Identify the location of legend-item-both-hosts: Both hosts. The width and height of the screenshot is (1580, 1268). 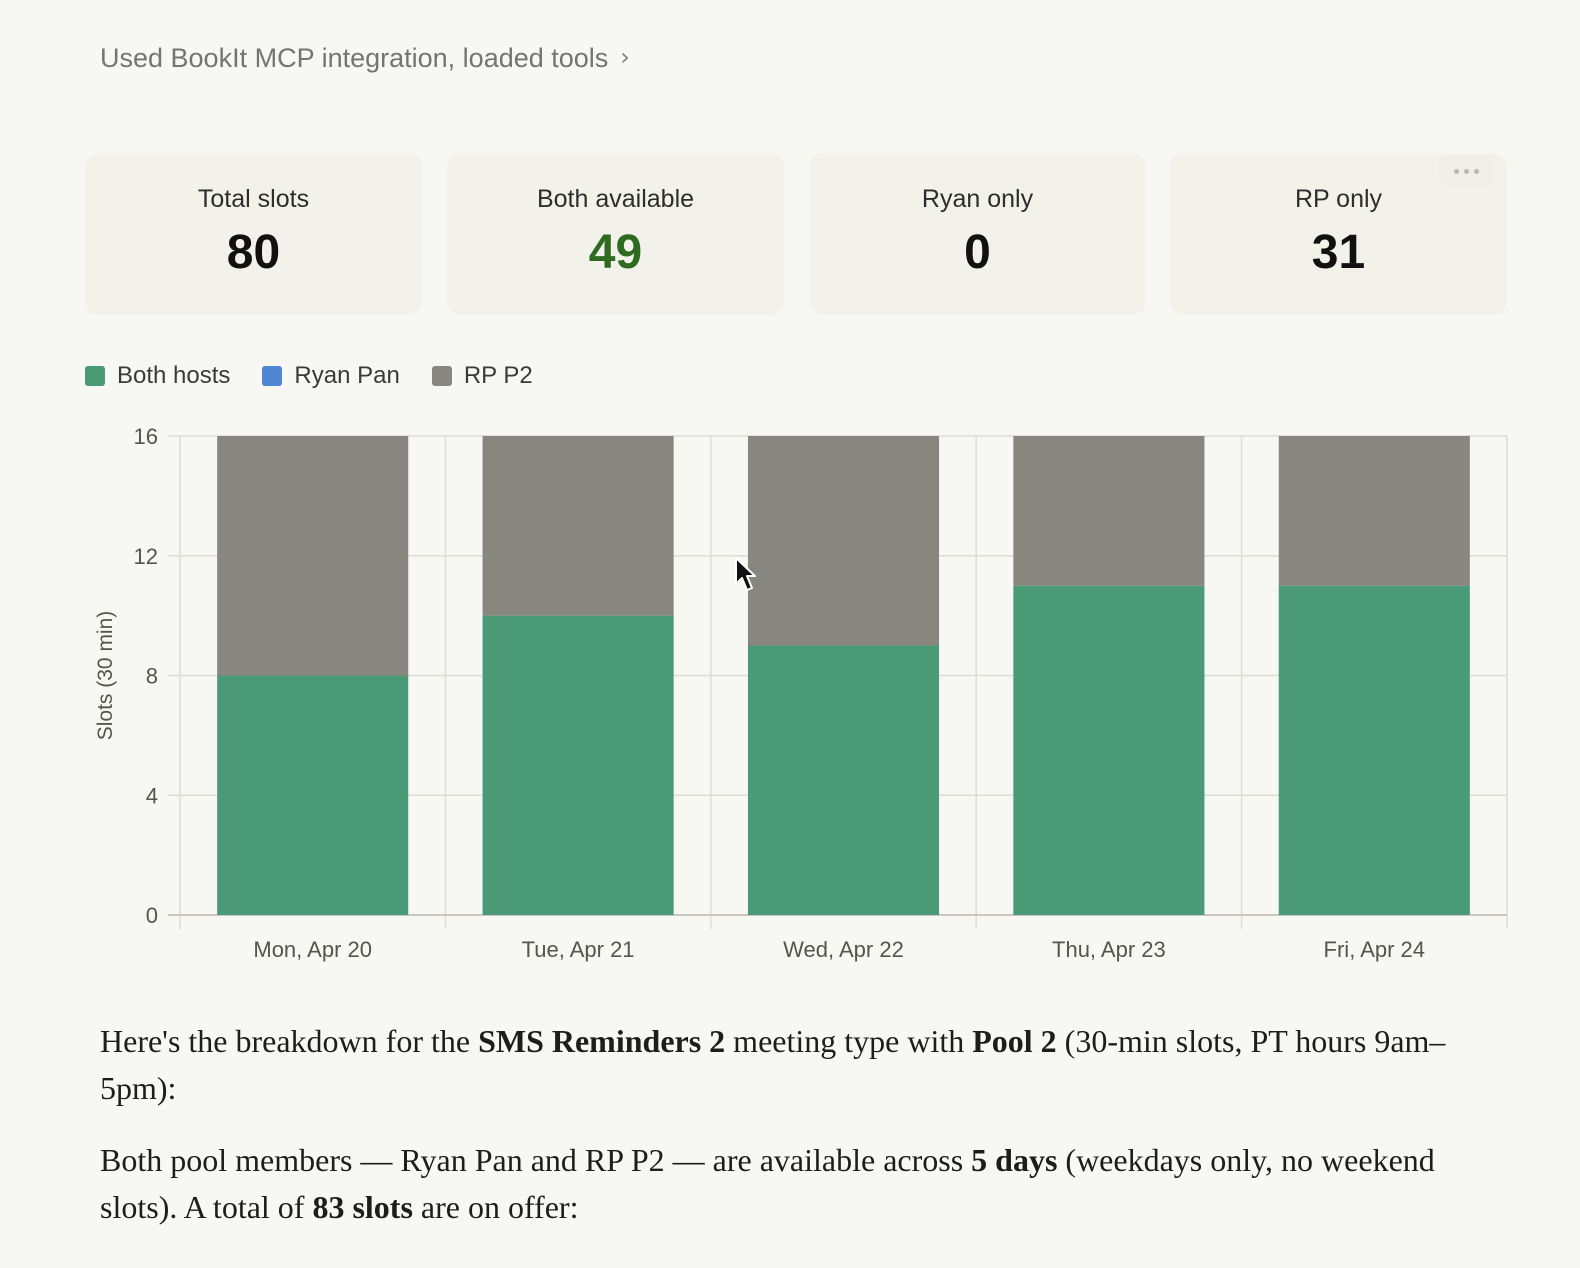
(157, 376).